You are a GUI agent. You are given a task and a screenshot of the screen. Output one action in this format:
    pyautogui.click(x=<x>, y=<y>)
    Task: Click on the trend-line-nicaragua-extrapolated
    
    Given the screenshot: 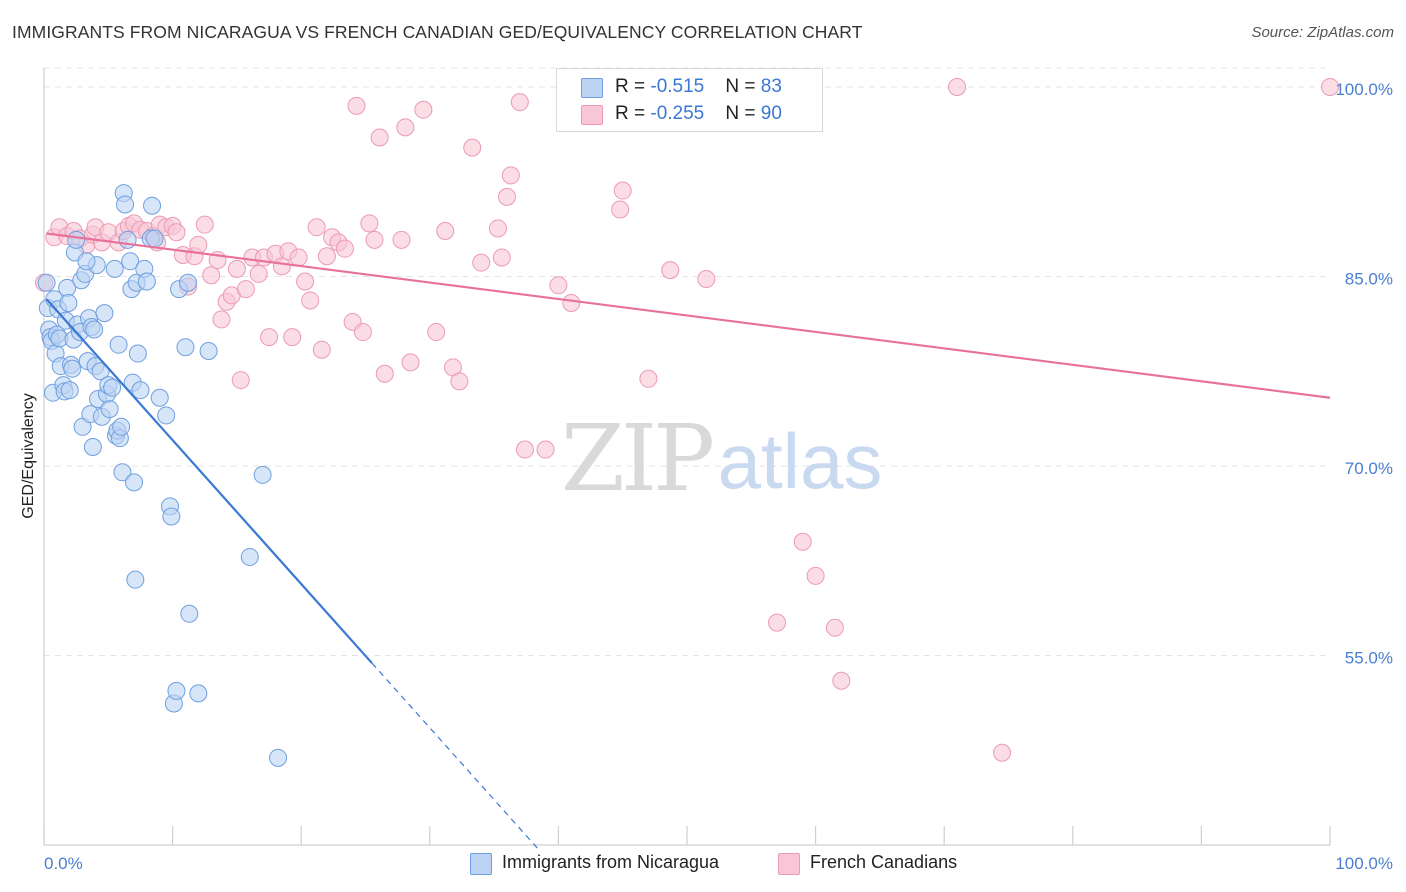 What is the action you would take?
    pyautogui.click(x=455, y=756)
    